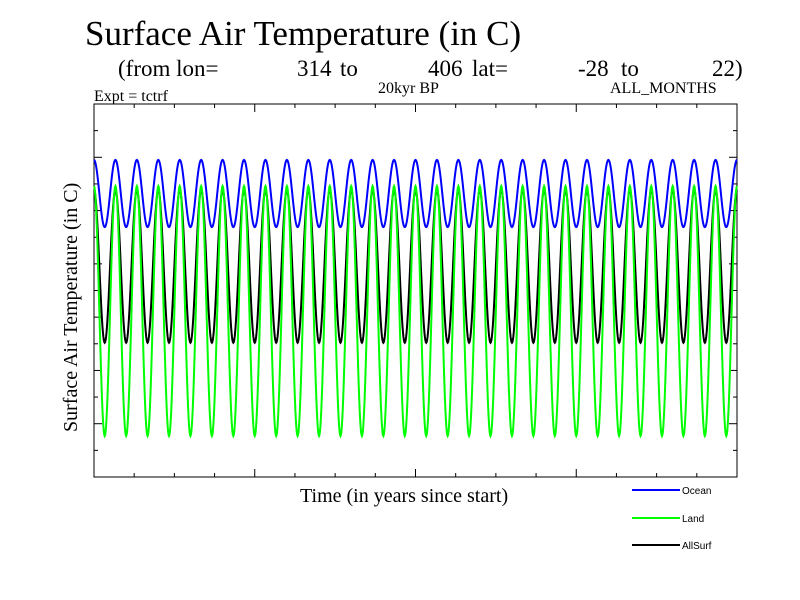 The width and height of the screenshot is (800, 600). What do you see at coordinates (303, 33) in the screenshot?
I see `chart-title: Surface Air Temperature (in C)` at bounding box center [303, 33].